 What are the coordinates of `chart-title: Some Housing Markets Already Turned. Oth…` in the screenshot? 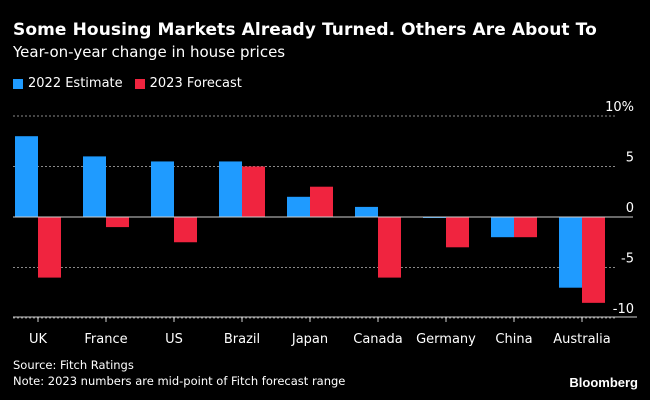 It's located at (305, 30).